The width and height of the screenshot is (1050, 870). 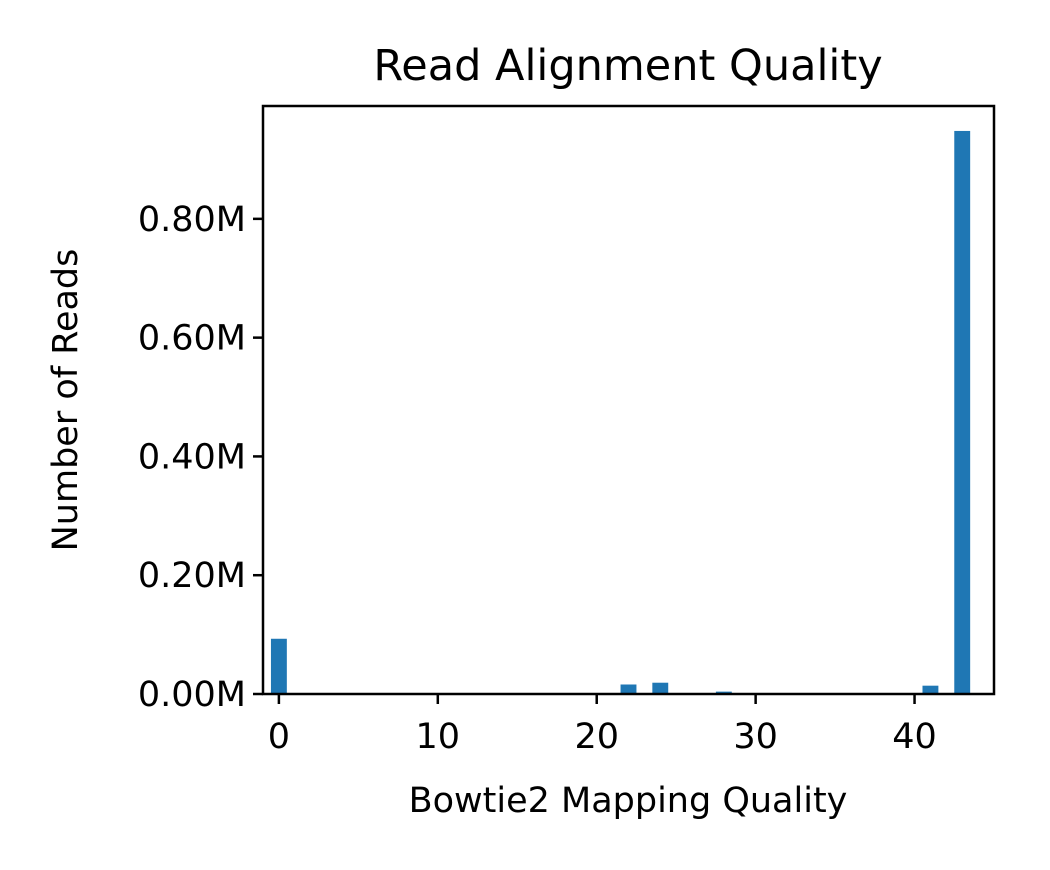 I want to click on chart-title: Read Alignment Quality, so click(x=627, y=66).